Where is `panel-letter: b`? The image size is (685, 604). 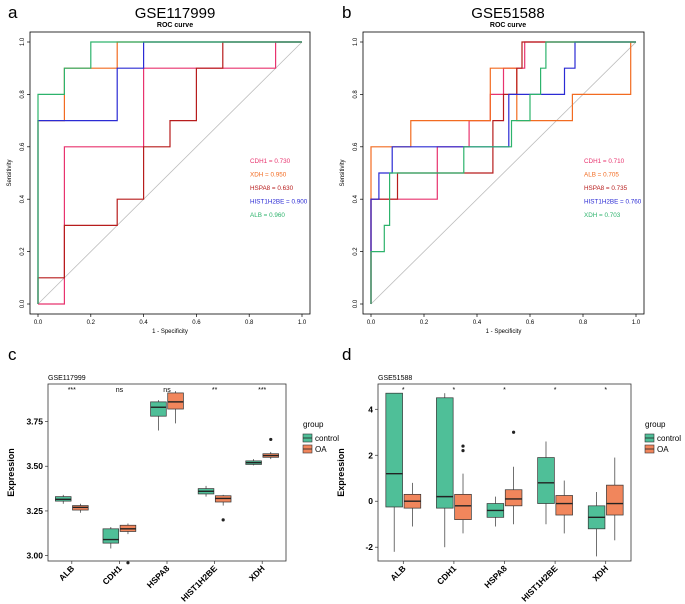
panel-letter: b is located at coordinates (346, 12).